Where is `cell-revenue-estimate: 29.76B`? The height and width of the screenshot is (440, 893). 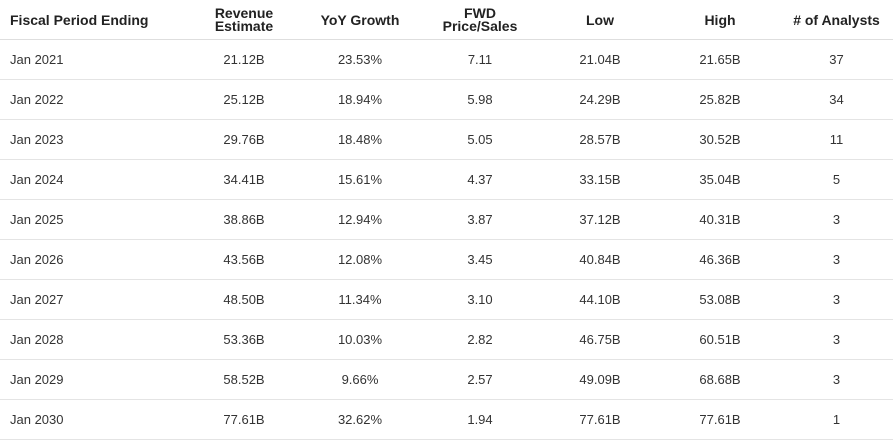
cell-revenue-estimate: 29.76B is located at coordinates (244, 139).